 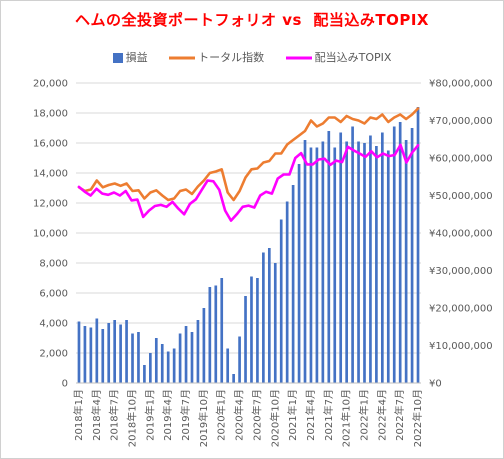 I want to click on legend-item-pnl: 損益, so click(x=130, y=57).